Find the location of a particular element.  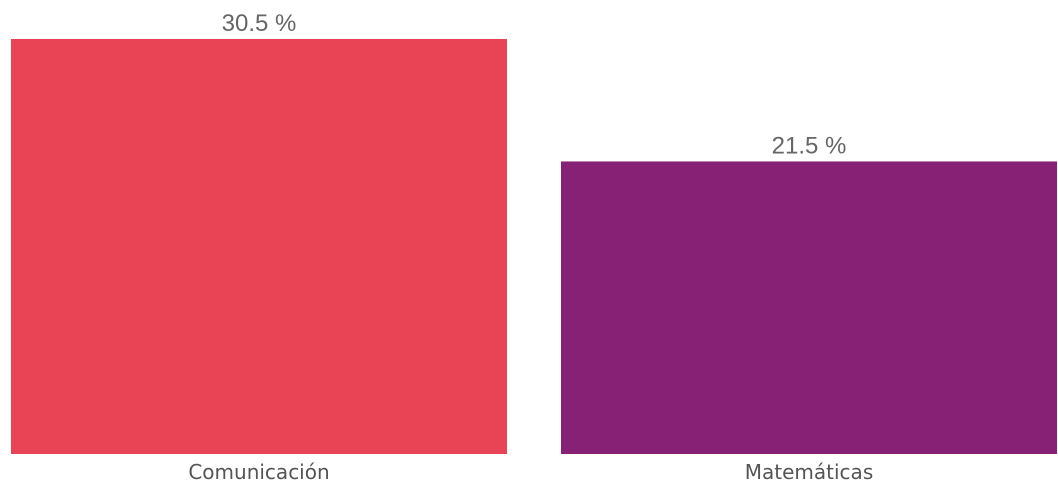

category-labels-layer: Comunicación Matemáticas is located at coordinates (530, 471).